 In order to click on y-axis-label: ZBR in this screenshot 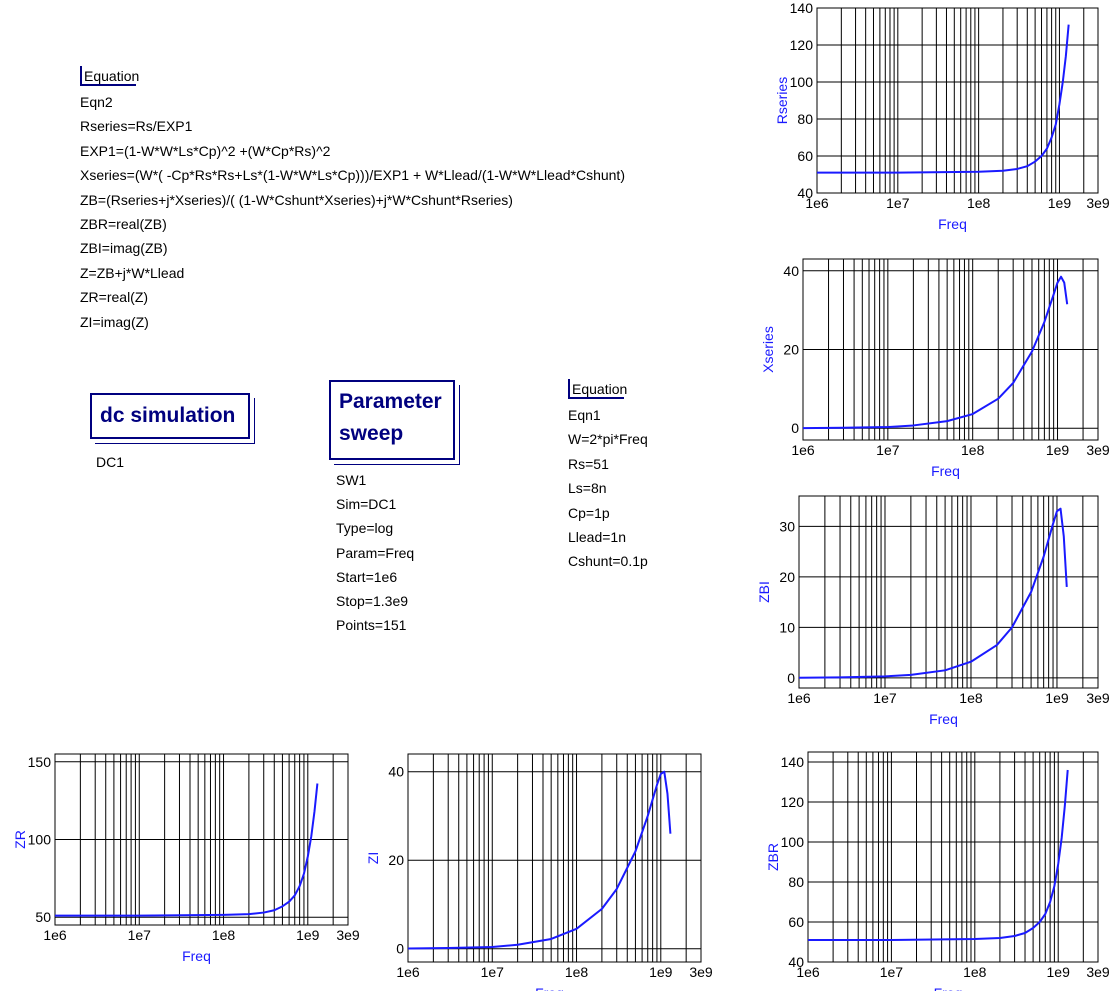, I will do `click(773, 857)`.